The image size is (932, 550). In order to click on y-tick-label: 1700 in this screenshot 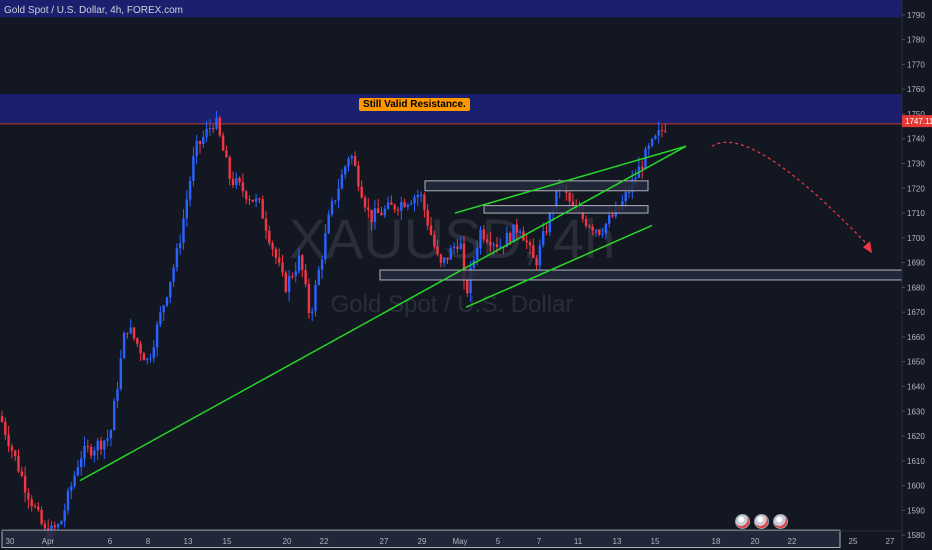, I will do `click(916, 238)`.